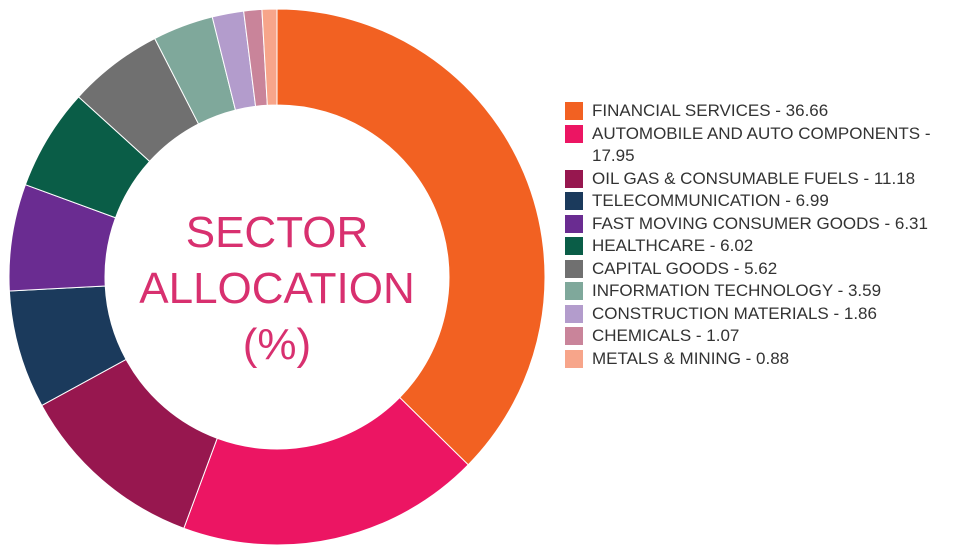  I want to click on legend-item: OIL GAS & CONSUMABLE FUELS - 11.18, so click(760, 179).